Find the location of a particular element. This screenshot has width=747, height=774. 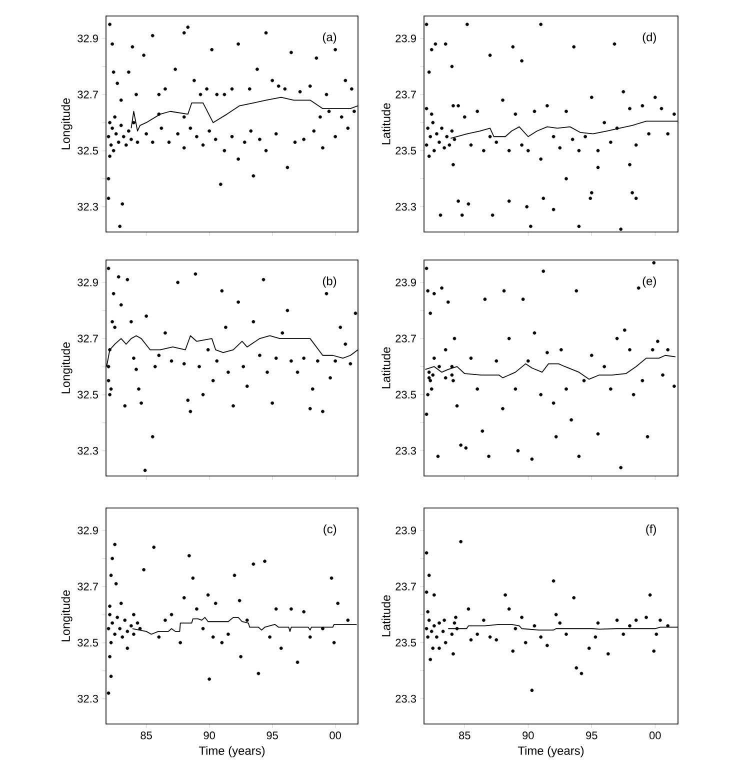

annotation: (c) is located at coordinates (330, 530).